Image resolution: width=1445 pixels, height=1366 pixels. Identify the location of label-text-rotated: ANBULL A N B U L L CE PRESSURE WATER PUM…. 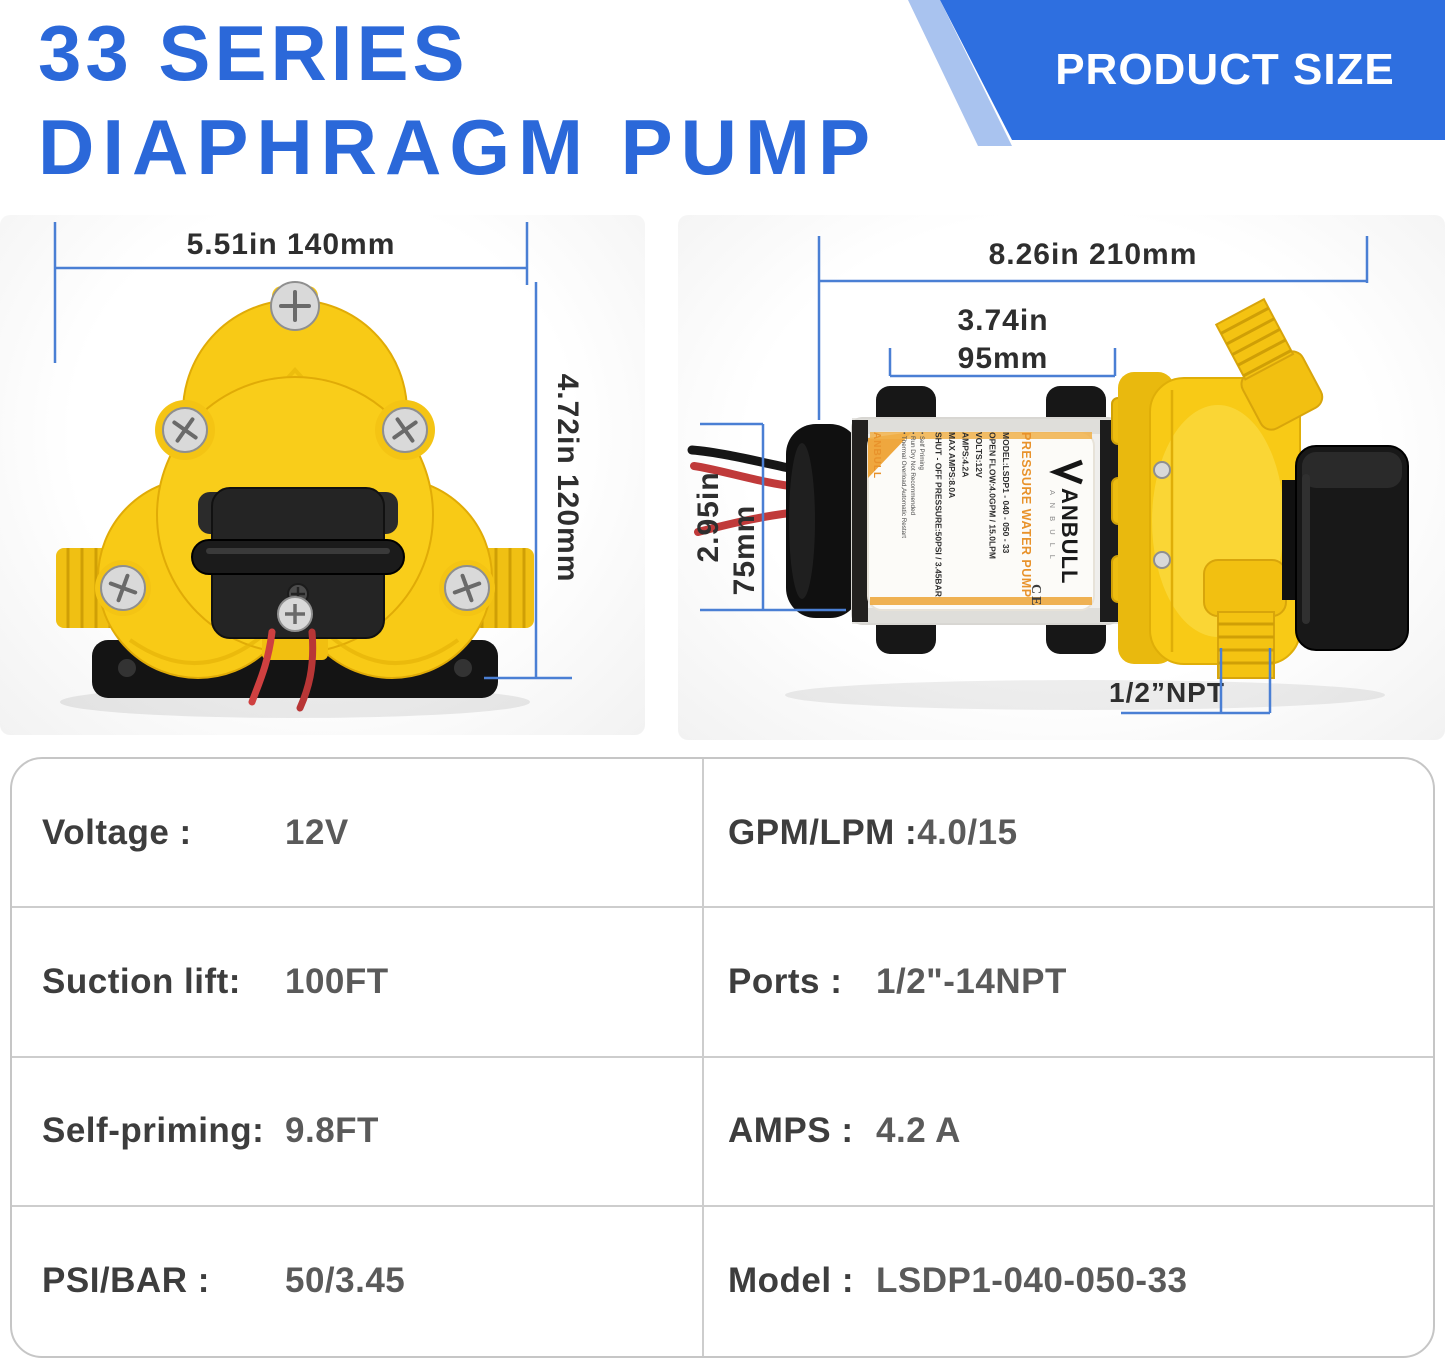
(977, 519).